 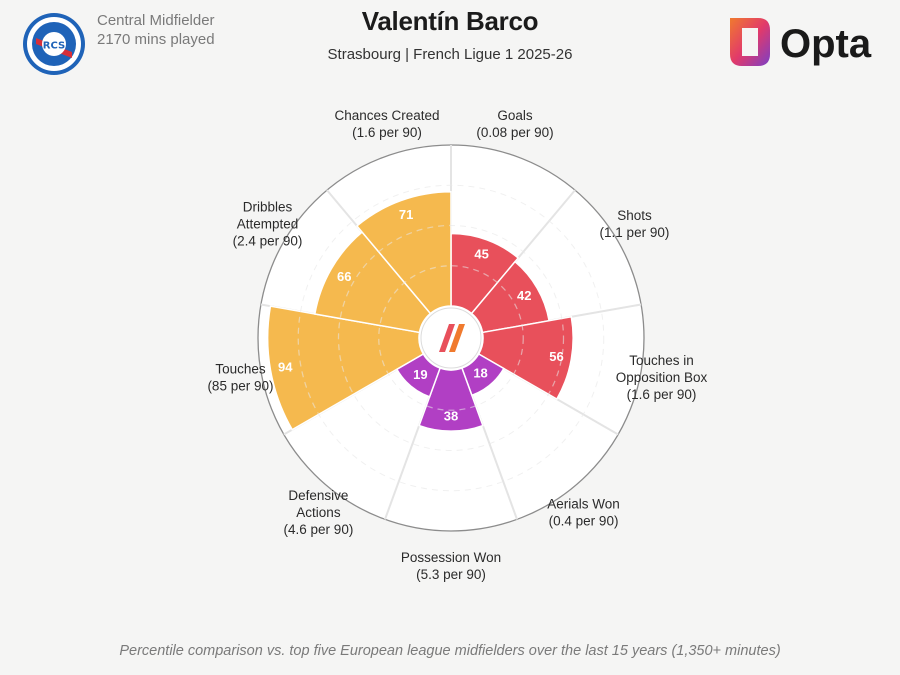 I want to click on metric-label-line: Attempted, so click(x=268, y=224).